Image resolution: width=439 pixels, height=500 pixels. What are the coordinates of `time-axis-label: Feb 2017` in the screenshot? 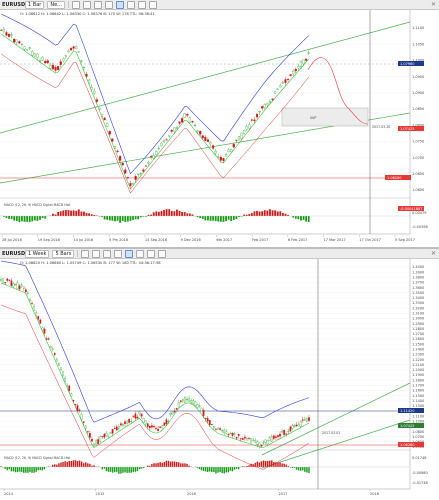 It's located at (260, 240).